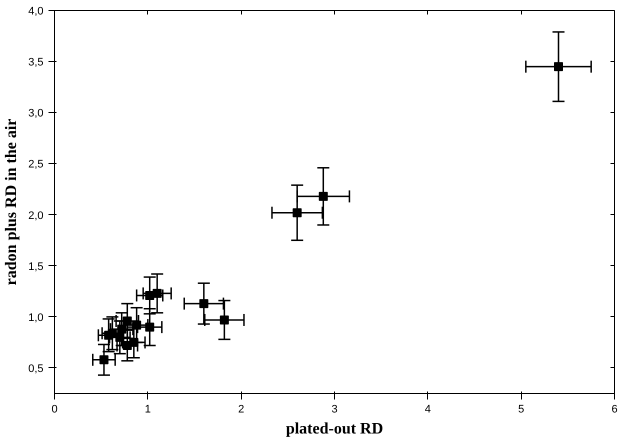 The image size is (644, 442). What do you see at coordinates (11, 202) in the screenshot?
I see `y-axis-title: radon plus RD in the air` at bounding box center [11, 202].